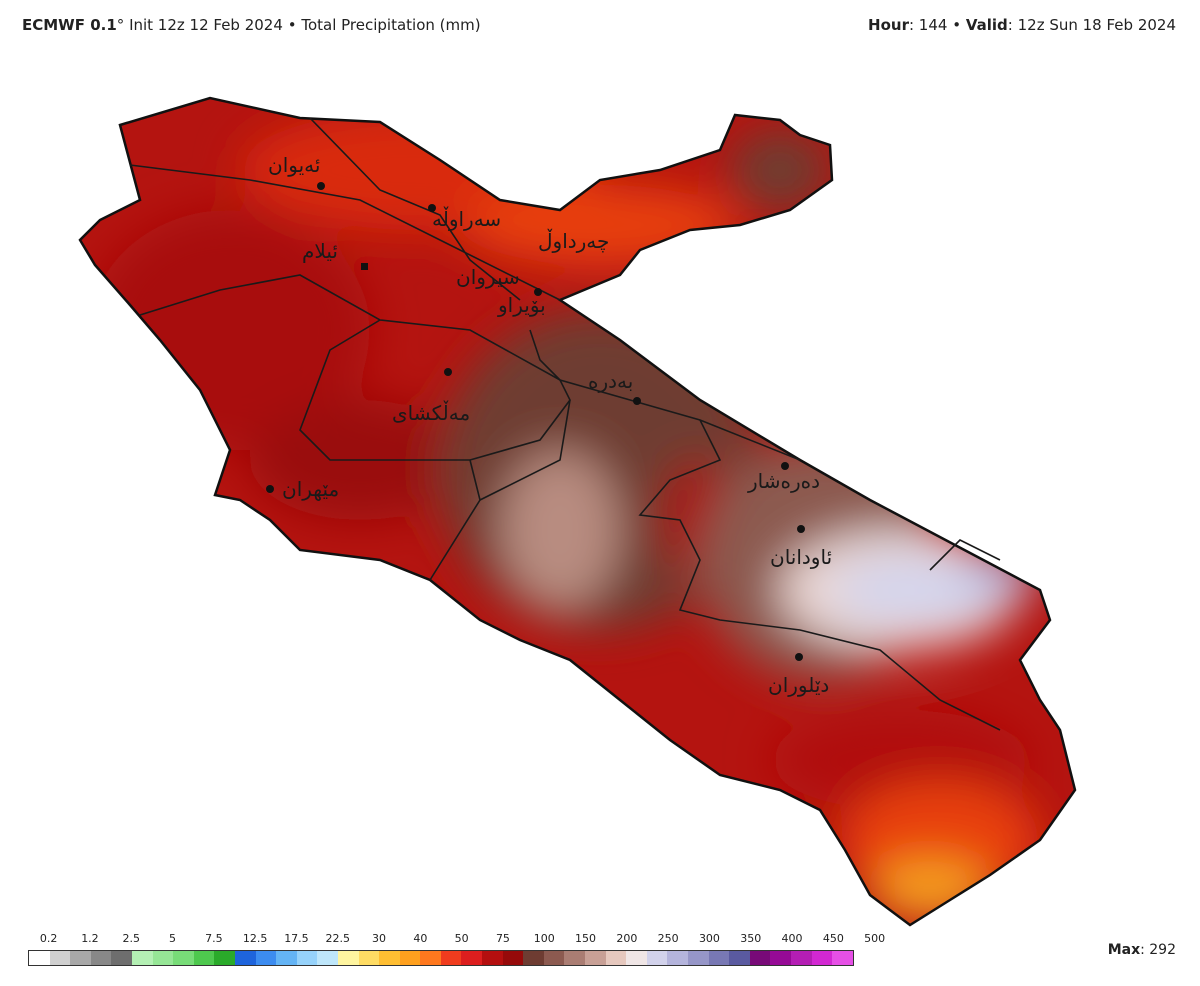  What do you see at coordinates (488, 277) in the screenshot?
I see `city-sirvan: سیروان` at bounding box center [488, 277].